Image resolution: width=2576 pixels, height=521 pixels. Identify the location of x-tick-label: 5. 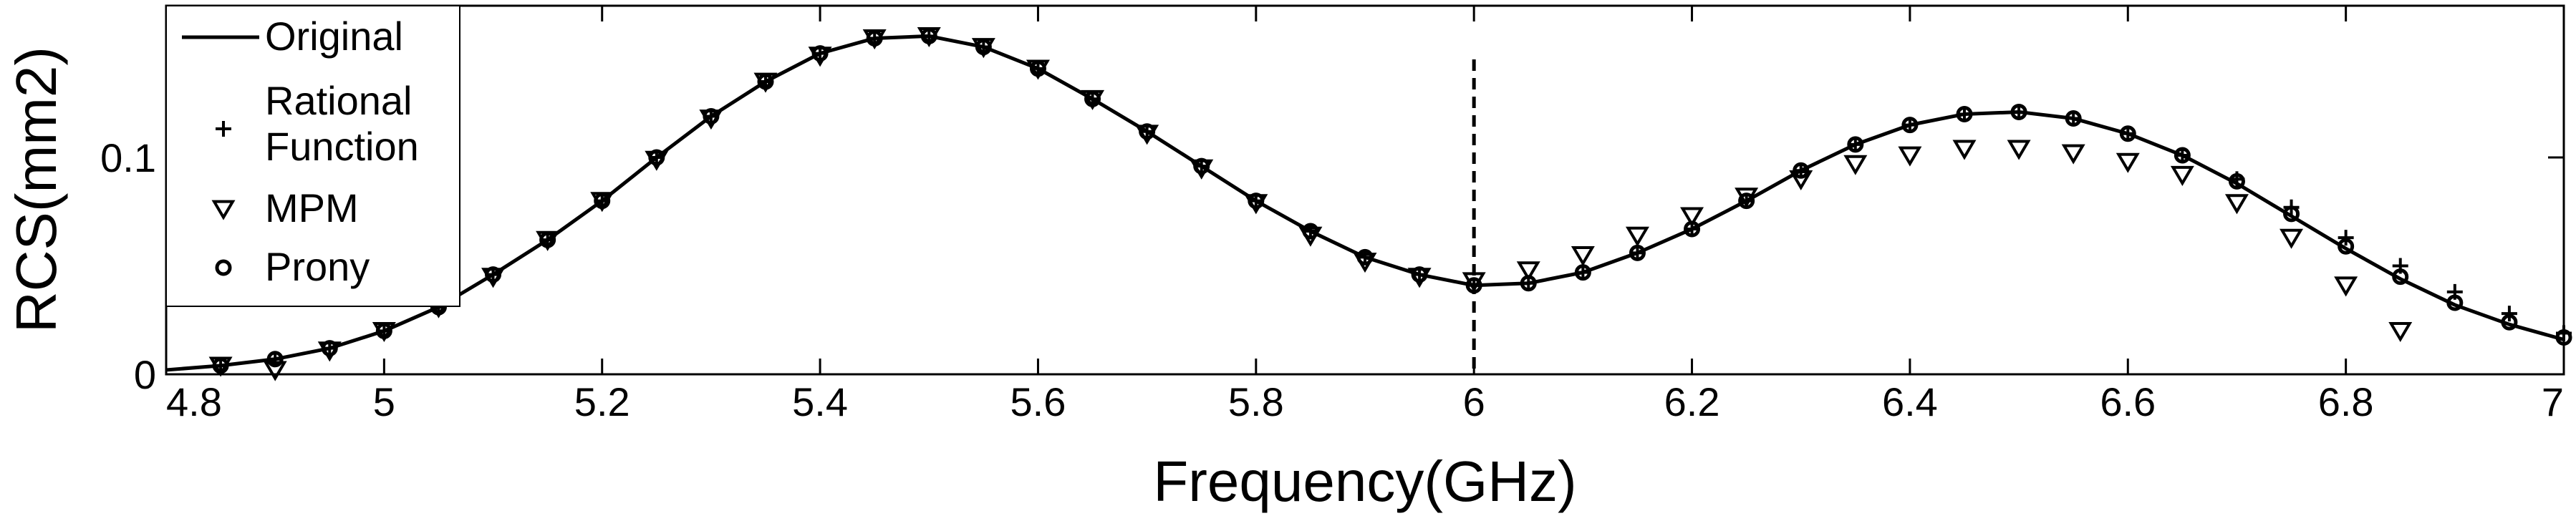
(384, 401).